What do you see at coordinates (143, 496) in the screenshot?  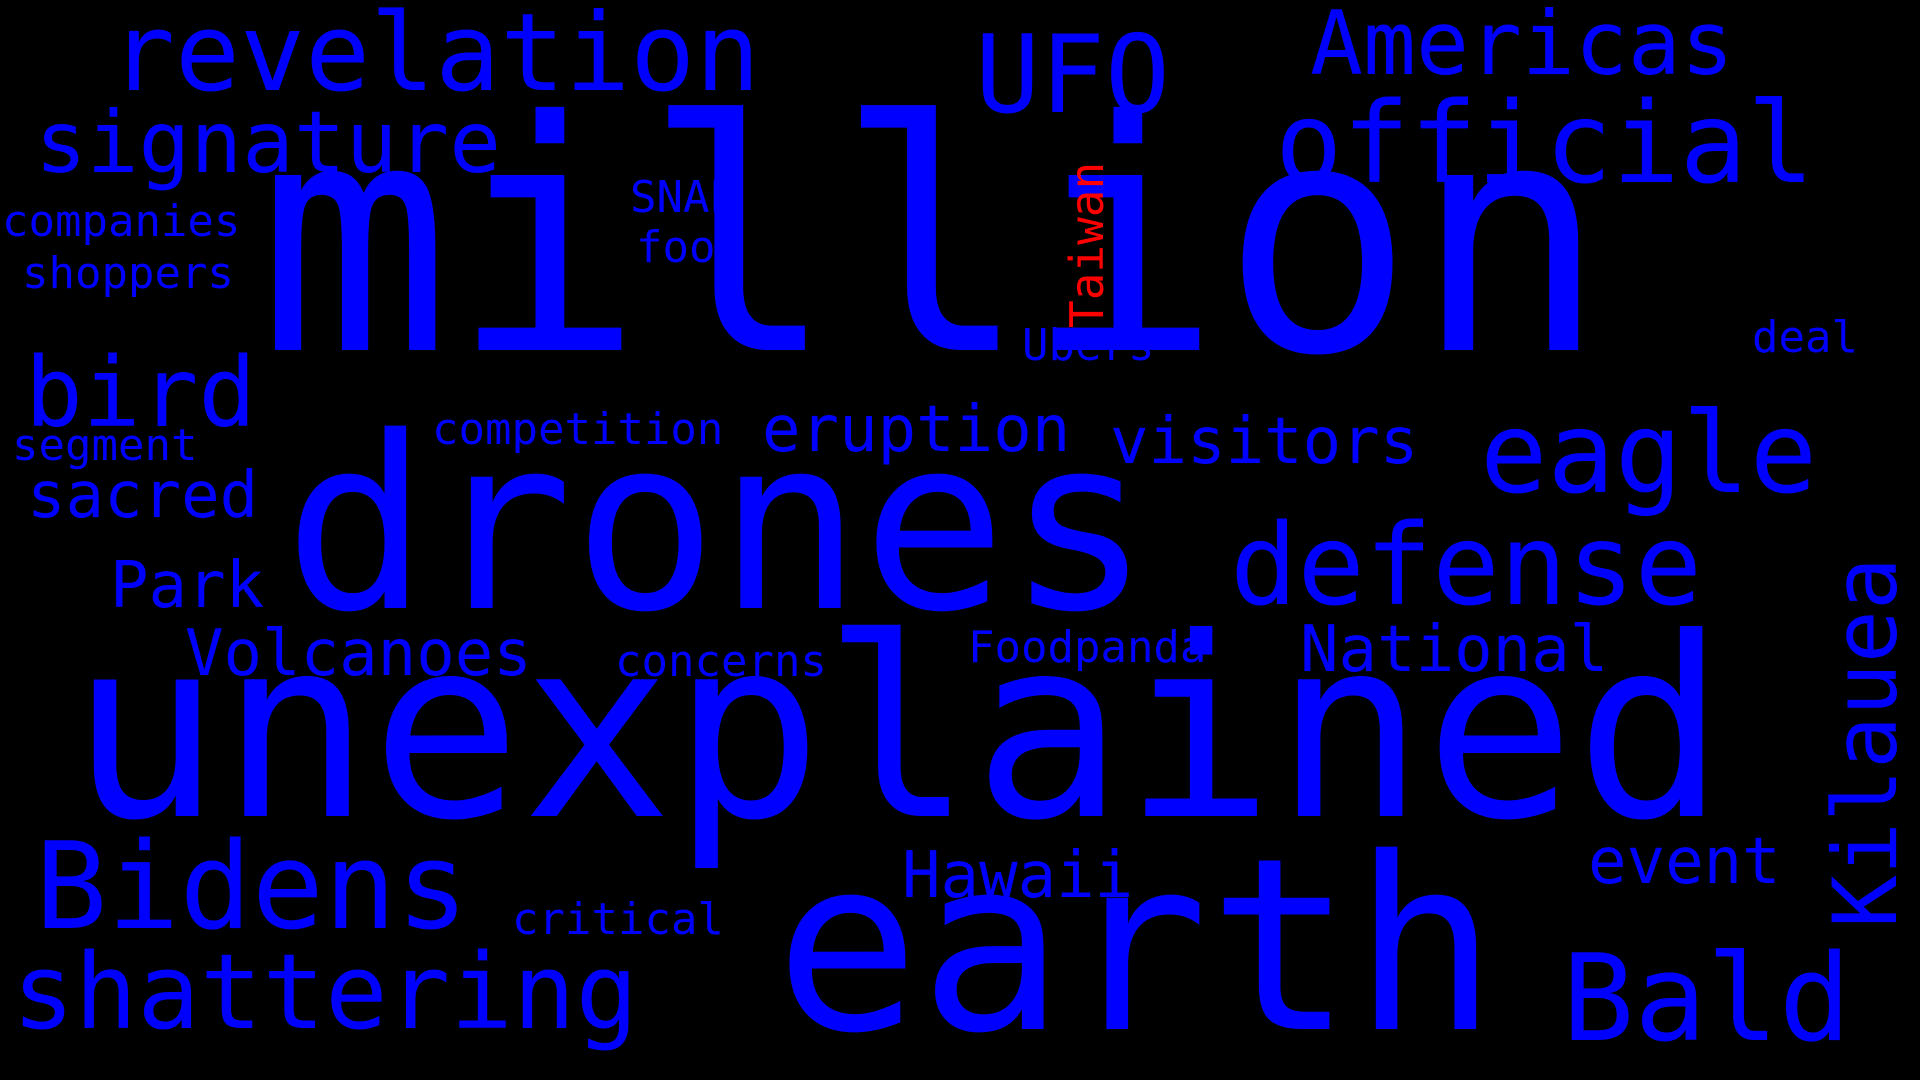 I see `word-sacred: sacred` at bounding box center [143, 496].